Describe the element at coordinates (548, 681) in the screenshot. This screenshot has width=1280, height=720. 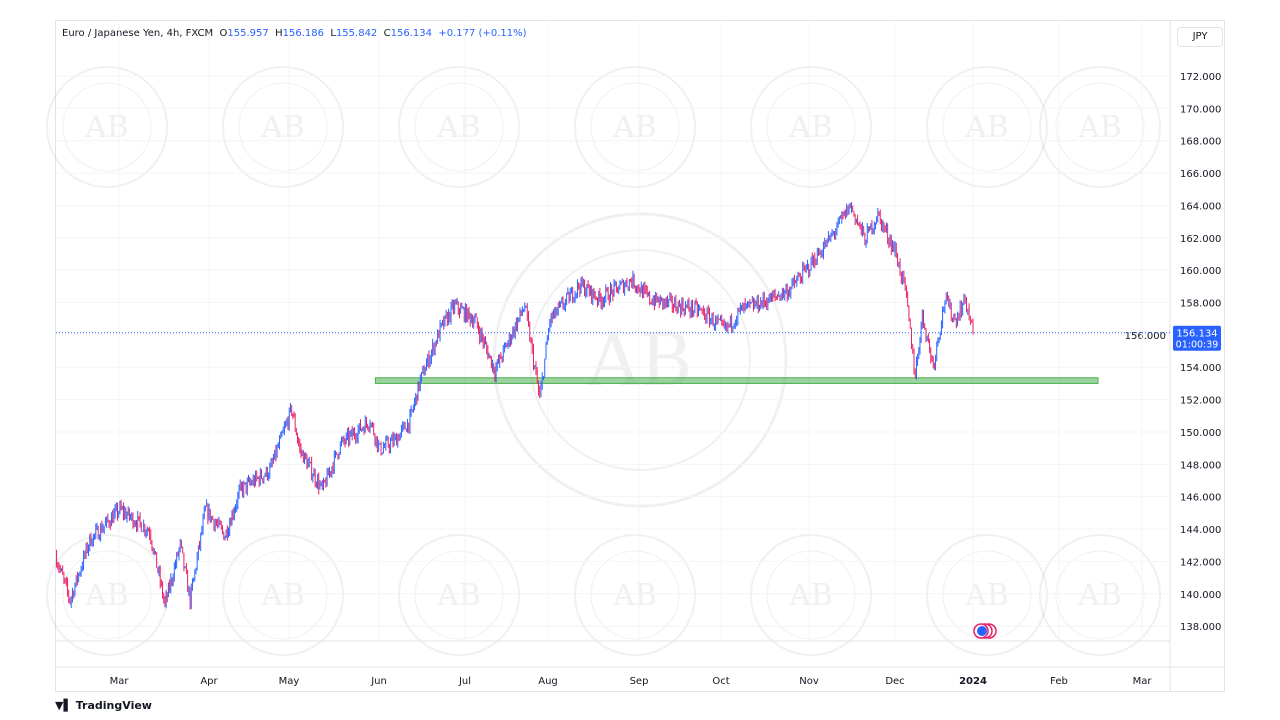
I see `x-tick-label: Aug` at that location.